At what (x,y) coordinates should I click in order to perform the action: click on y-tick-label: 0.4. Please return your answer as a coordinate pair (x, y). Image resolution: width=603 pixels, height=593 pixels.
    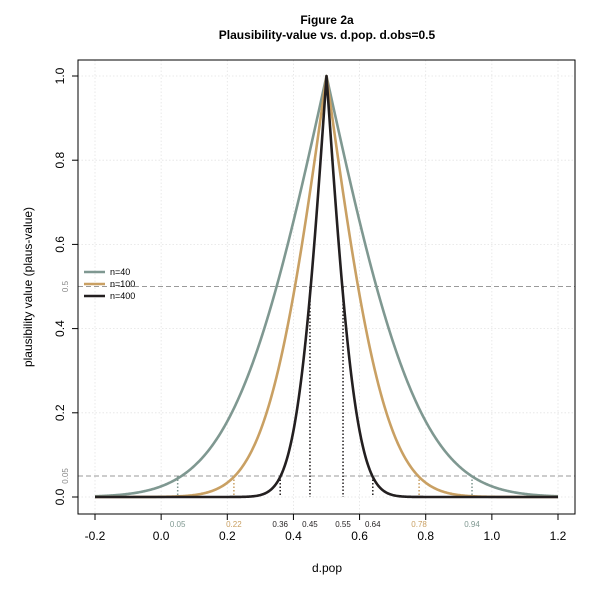
    Looking at the image, I should click on (60, 328).